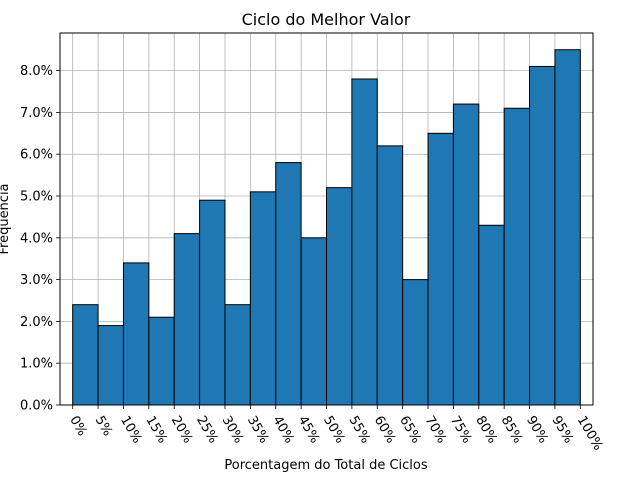 This screenshot has width=640, height=480. Describe the element at coordinates (36, 322) in the screenshot. I see `y-tick-label: 2.0%` at that location.